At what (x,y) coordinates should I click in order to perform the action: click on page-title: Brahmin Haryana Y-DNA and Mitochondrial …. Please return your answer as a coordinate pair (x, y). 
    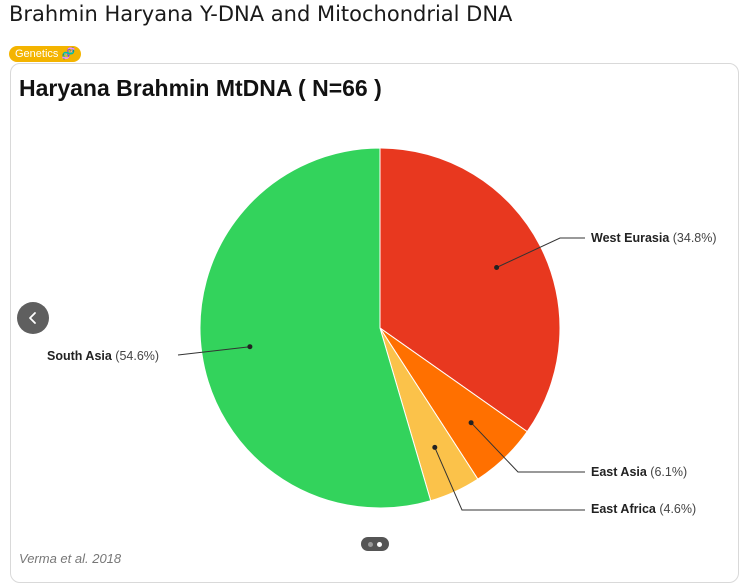
    Looking at the image, I should click on (261, 14).